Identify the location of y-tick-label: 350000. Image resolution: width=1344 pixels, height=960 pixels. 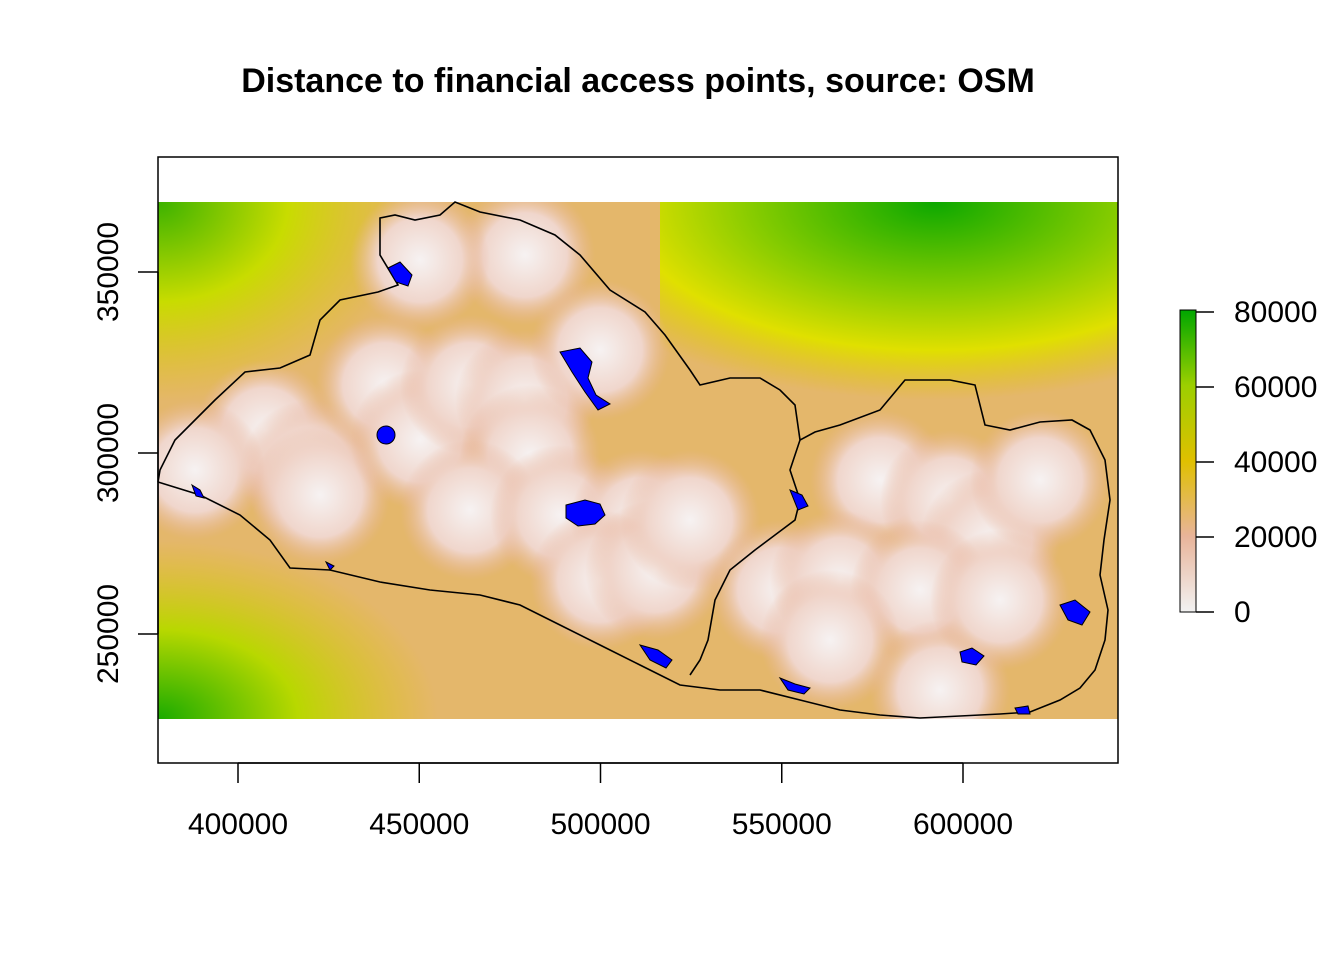
(108, 272).